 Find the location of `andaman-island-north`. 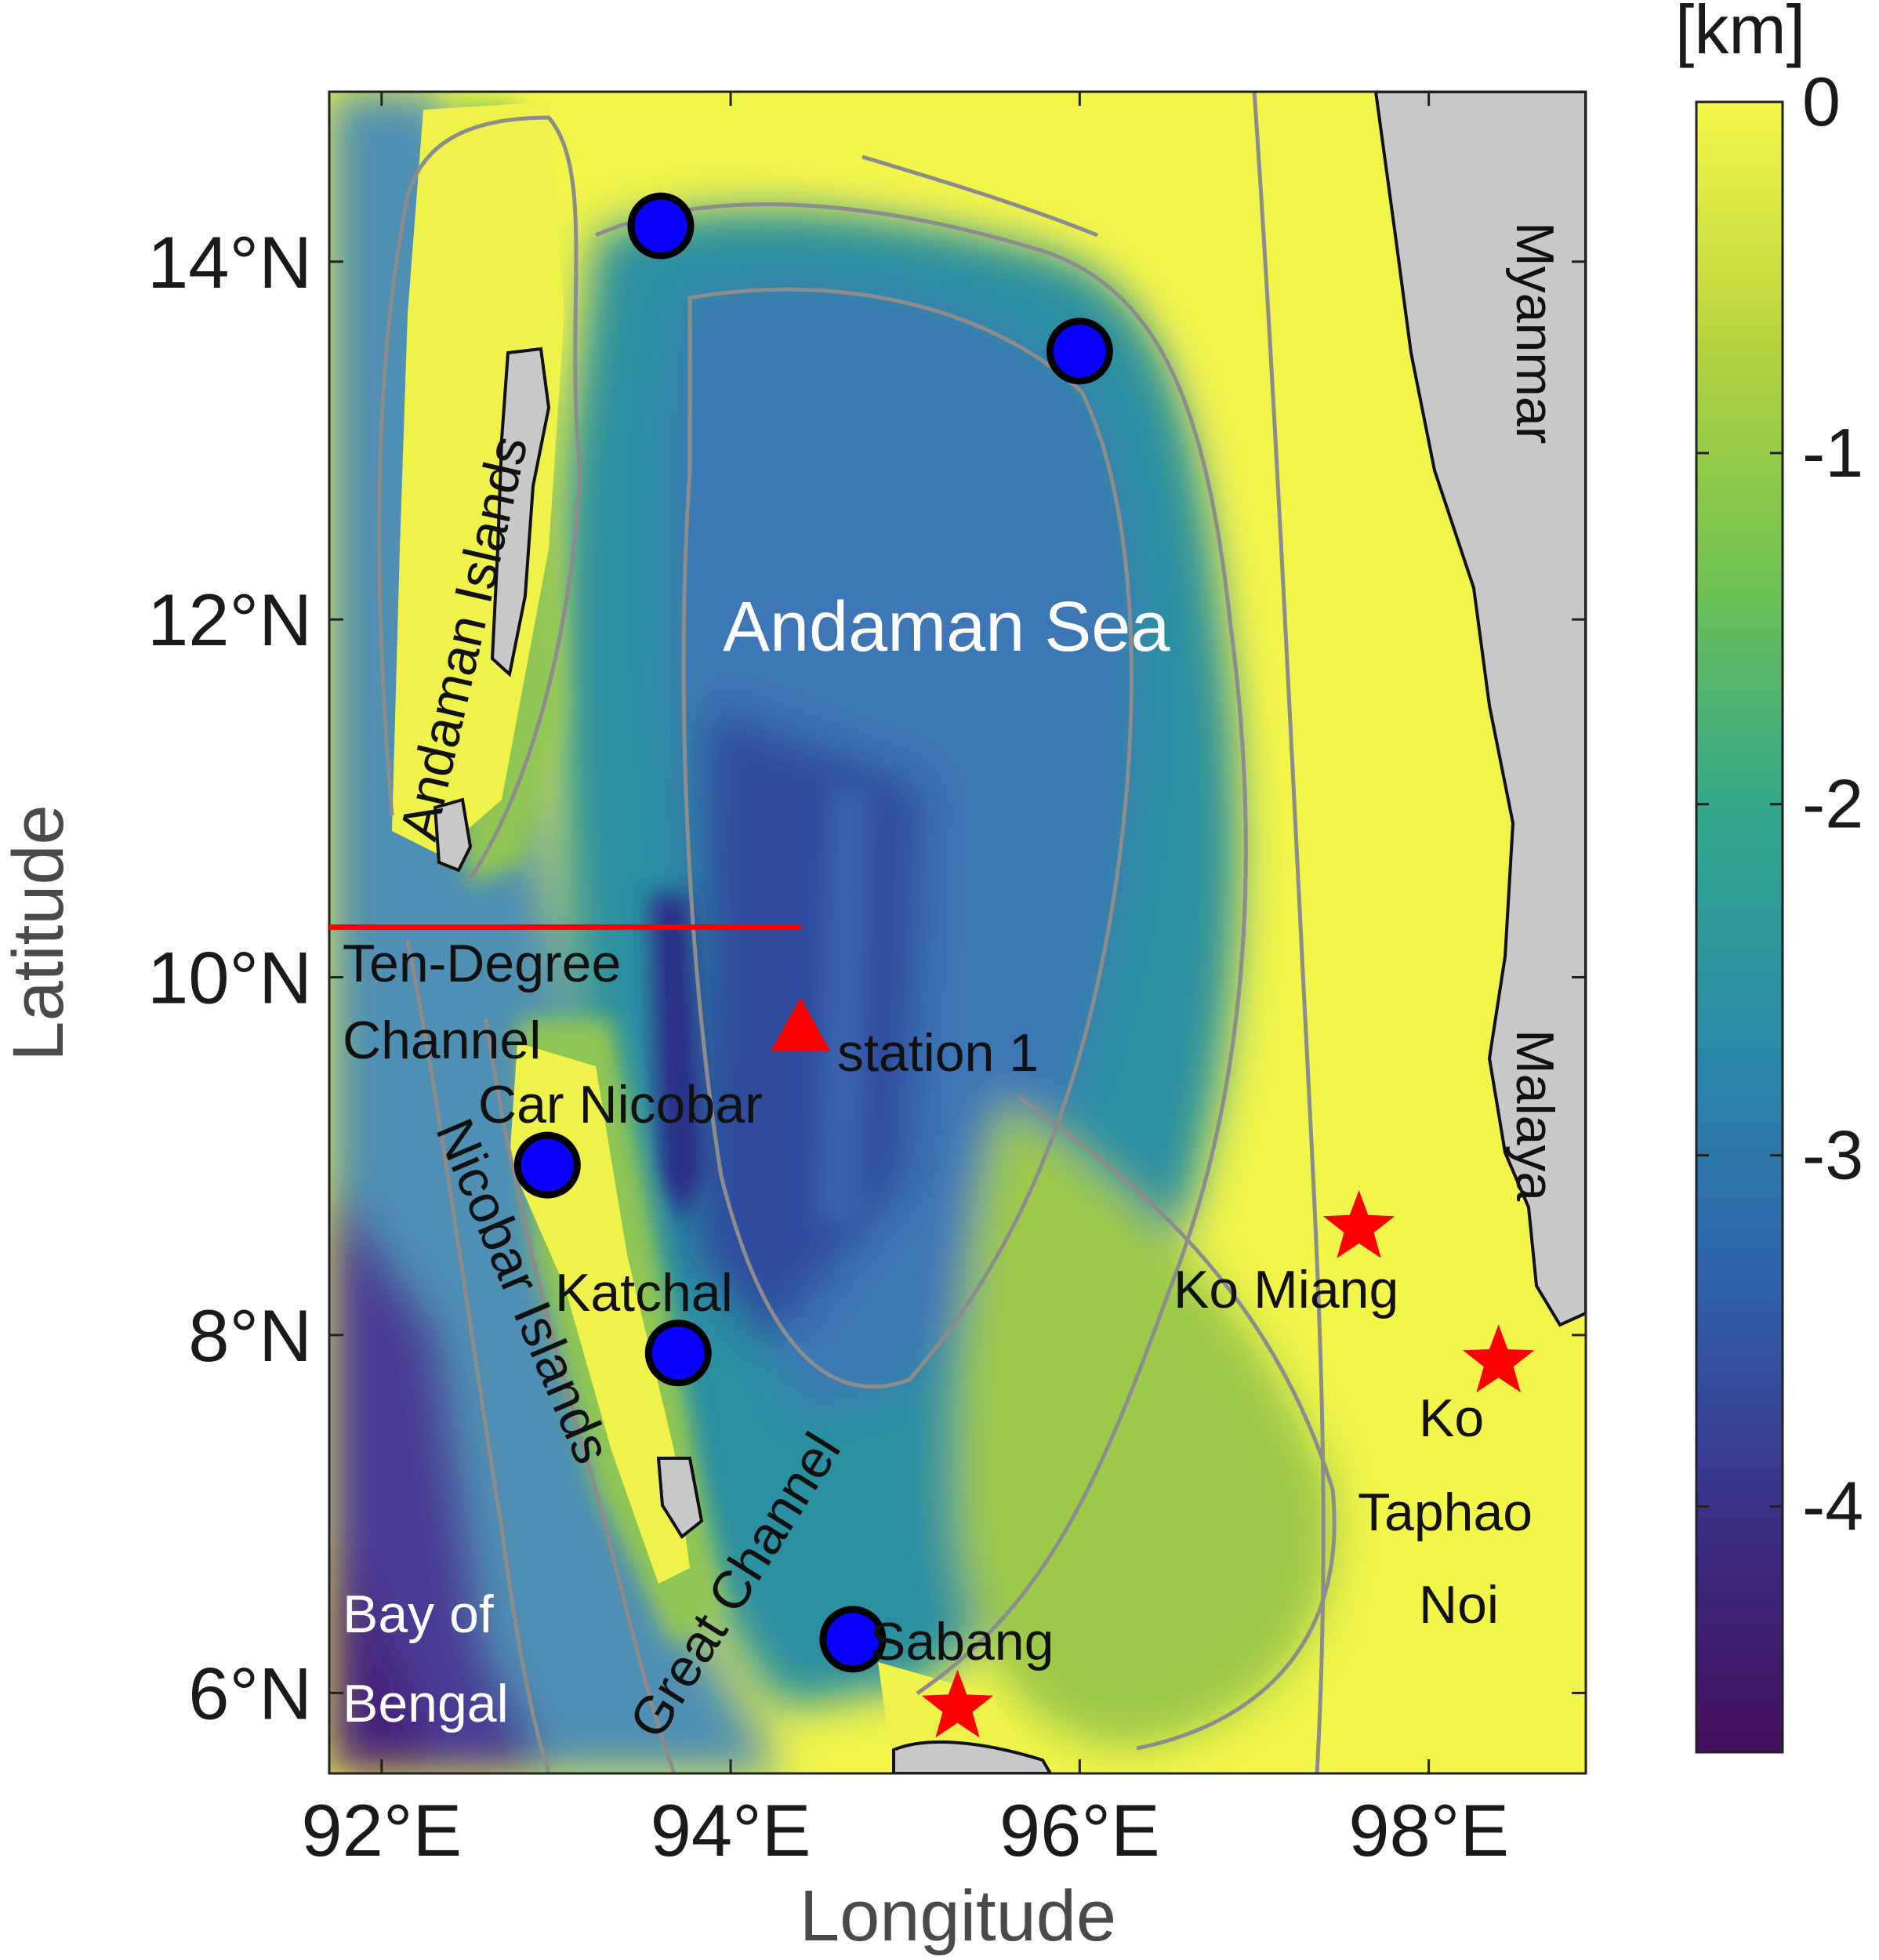

andaman-island-north is located at coordinates (521, 512).